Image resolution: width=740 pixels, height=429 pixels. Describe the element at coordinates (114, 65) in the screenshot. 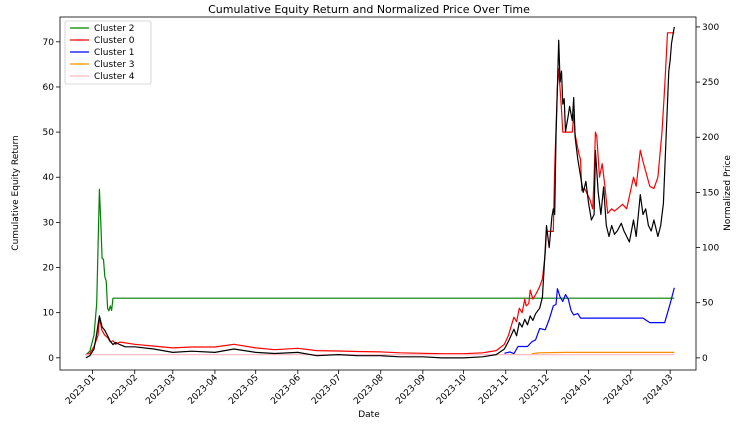

I see `legend-label-cluster-3: Cluster 3` at that location.